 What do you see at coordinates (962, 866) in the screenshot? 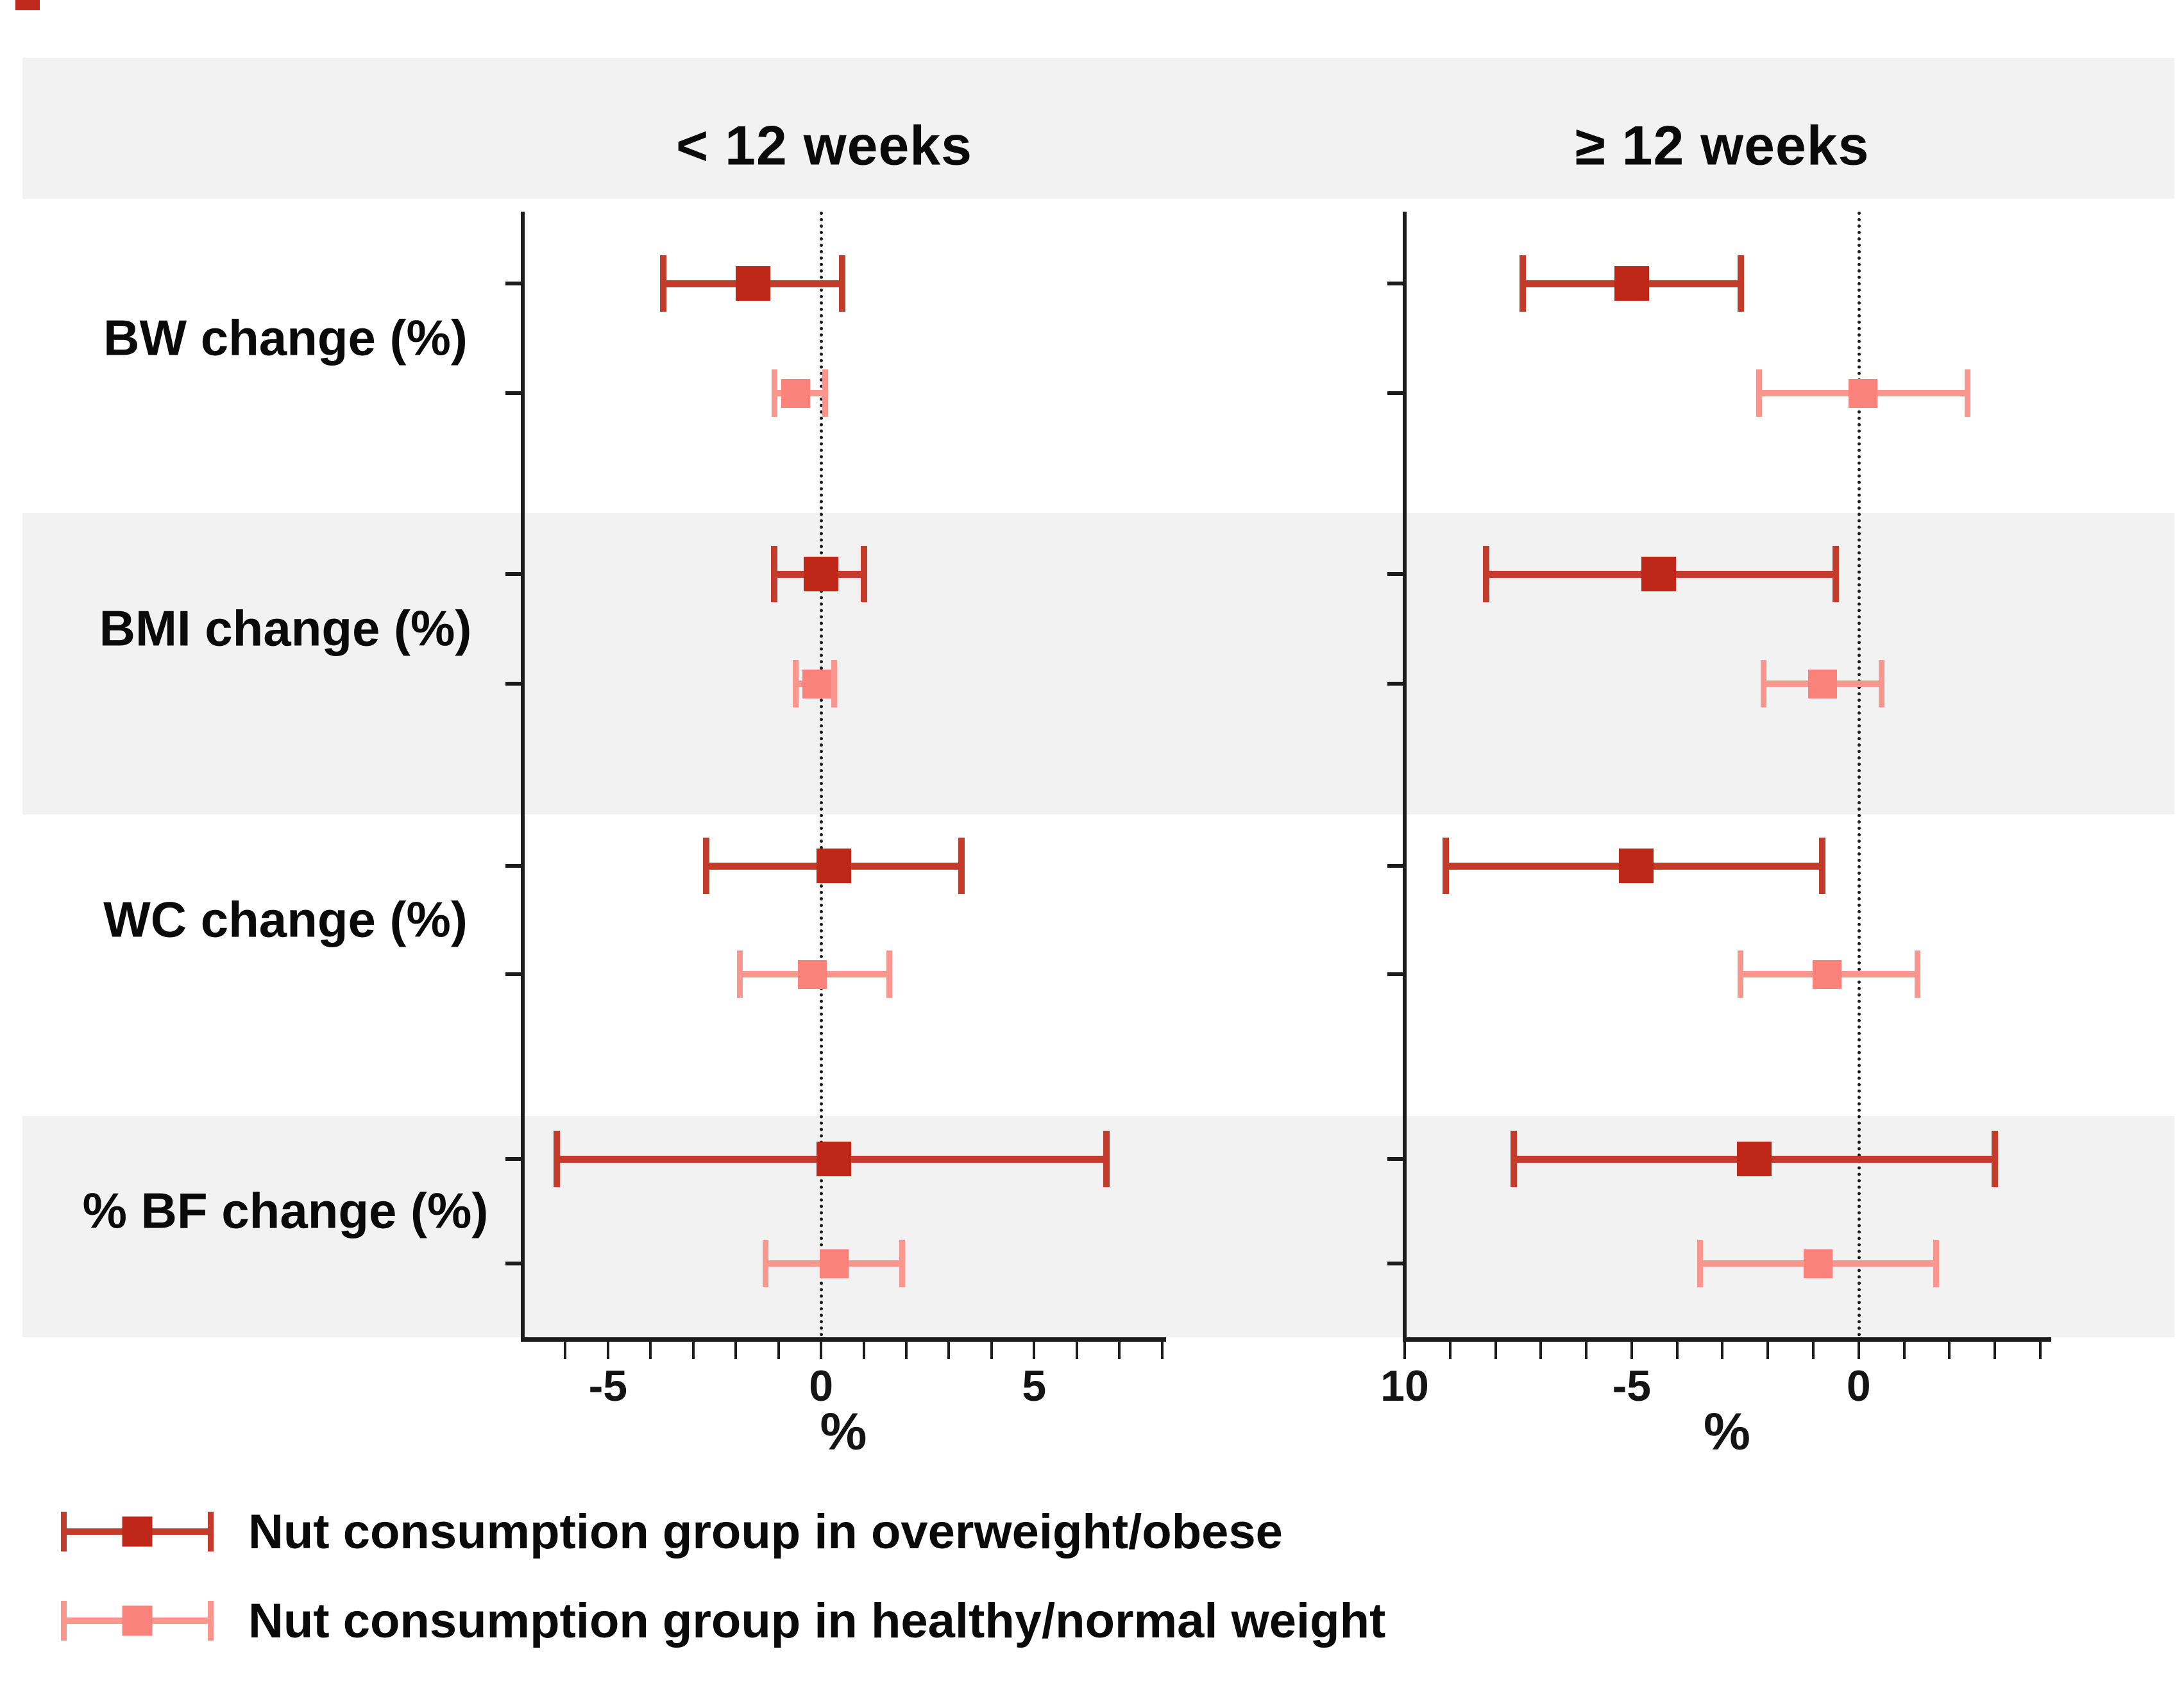
I see `ci-right-cap-panel1-row3-overweight_obese` at bounding box center [962, 866].